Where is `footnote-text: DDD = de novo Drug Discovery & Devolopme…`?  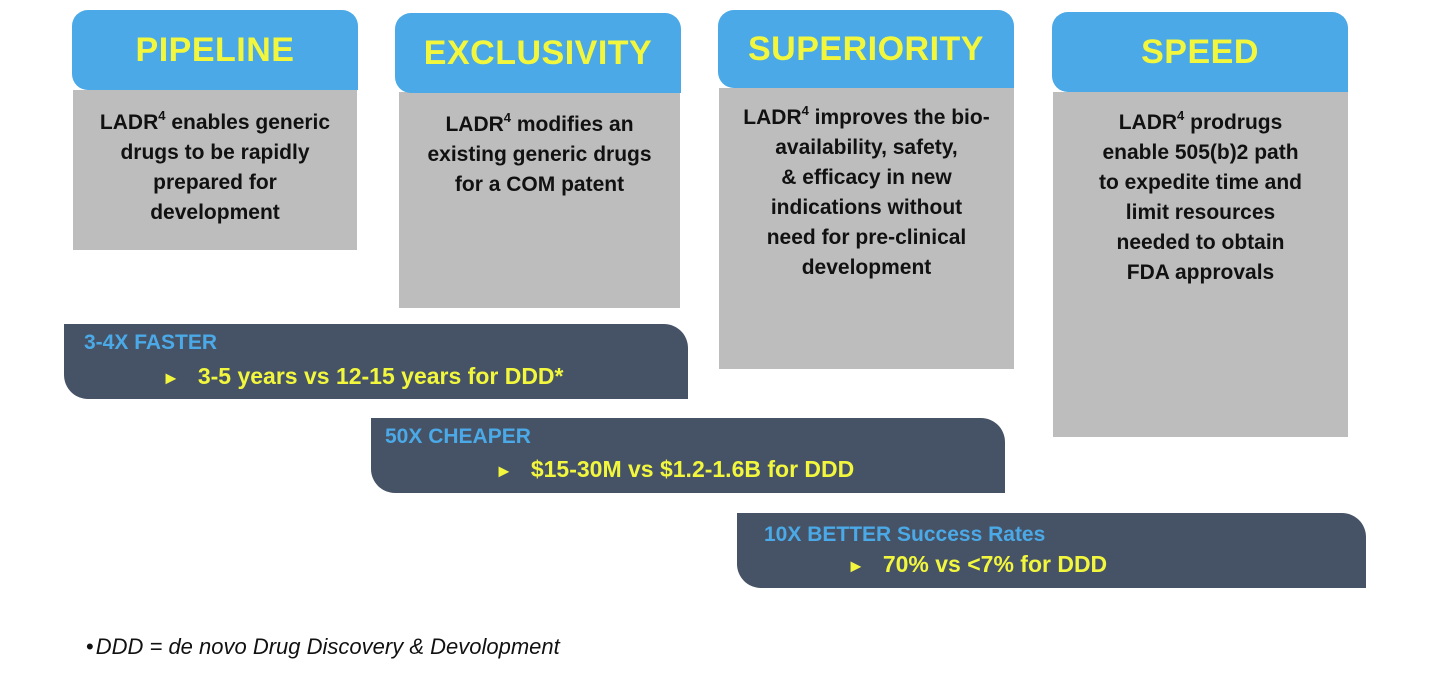 footnote-text: DDD = de novo Drug Discovery & Devolopme… is located at coordinates (327, 646).